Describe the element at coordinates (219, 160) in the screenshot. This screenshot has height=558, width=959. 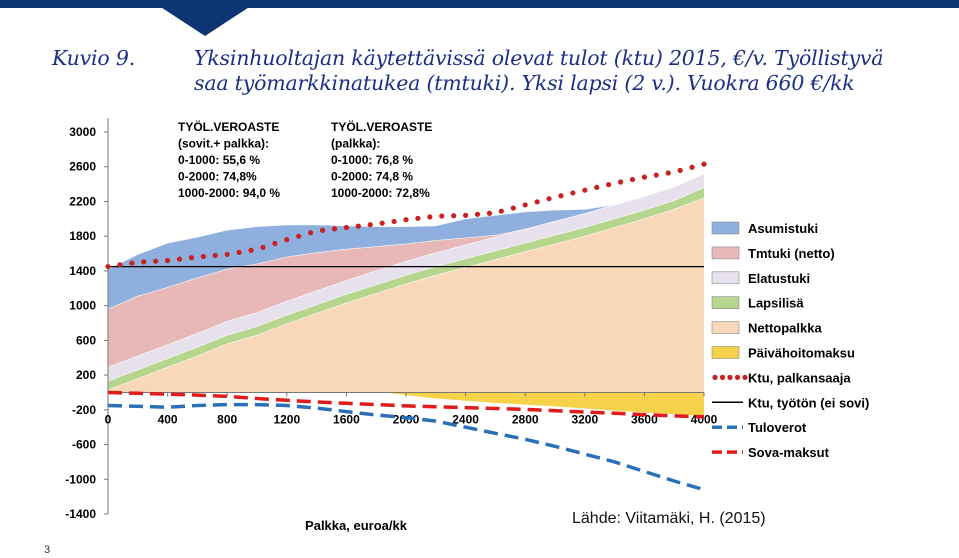
I see `annotation-sovit-line: 0-1000: 55,6 %` at that location.